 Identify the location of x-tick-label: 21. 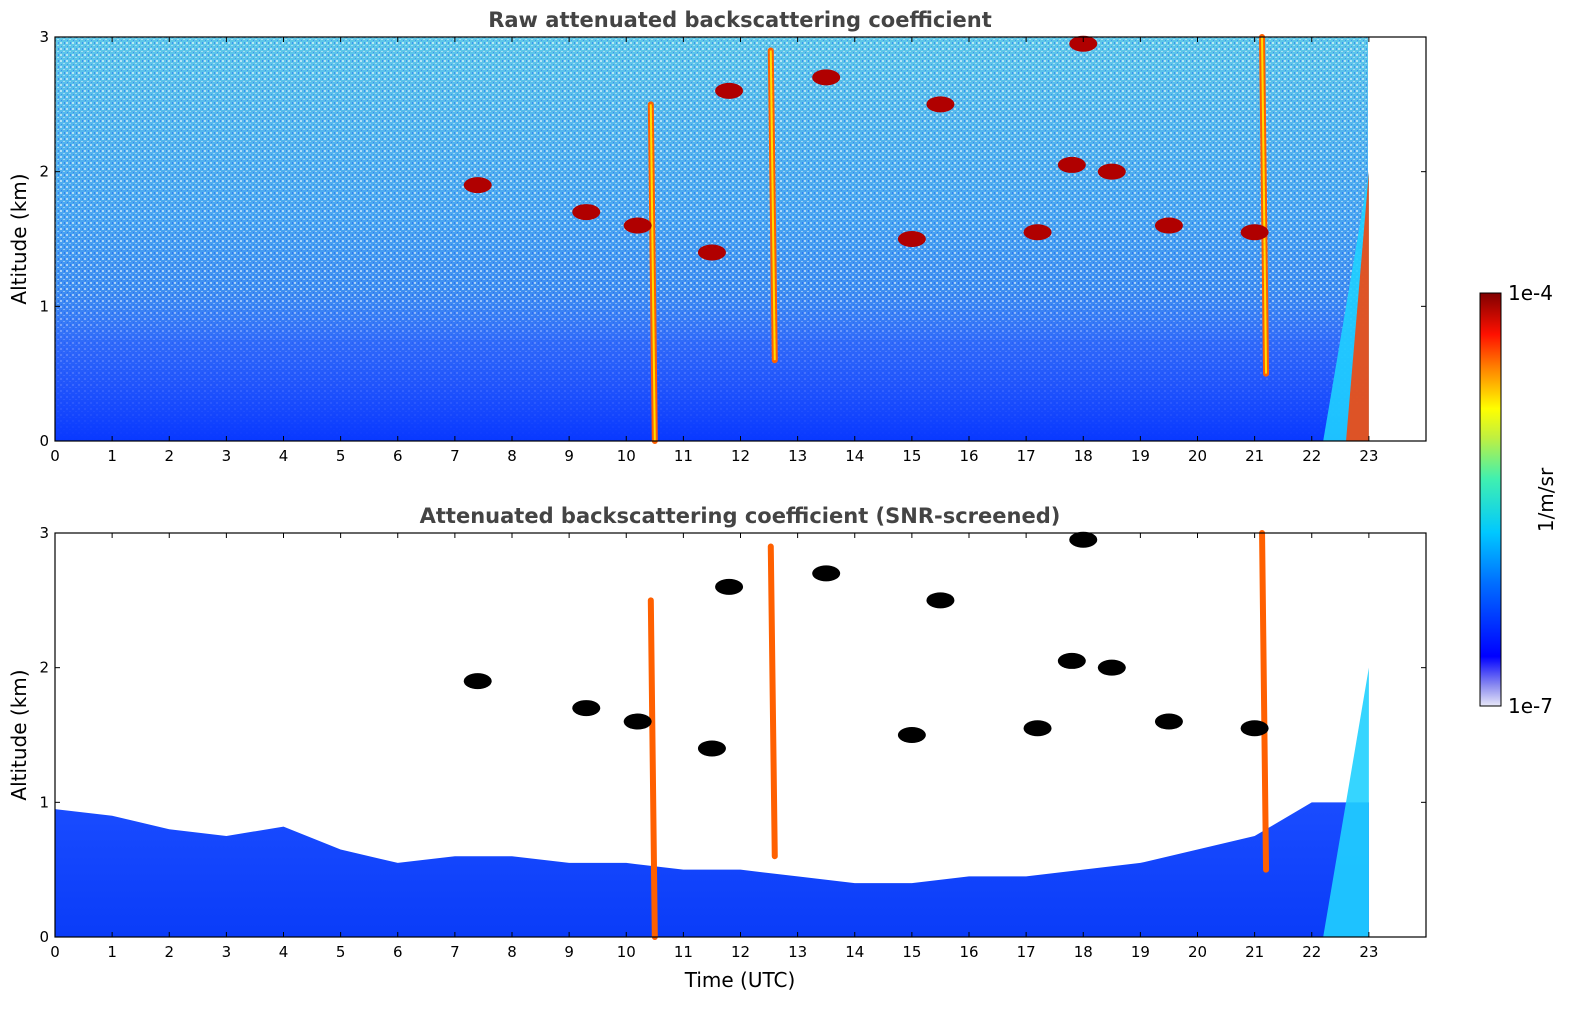
(1254, 952).